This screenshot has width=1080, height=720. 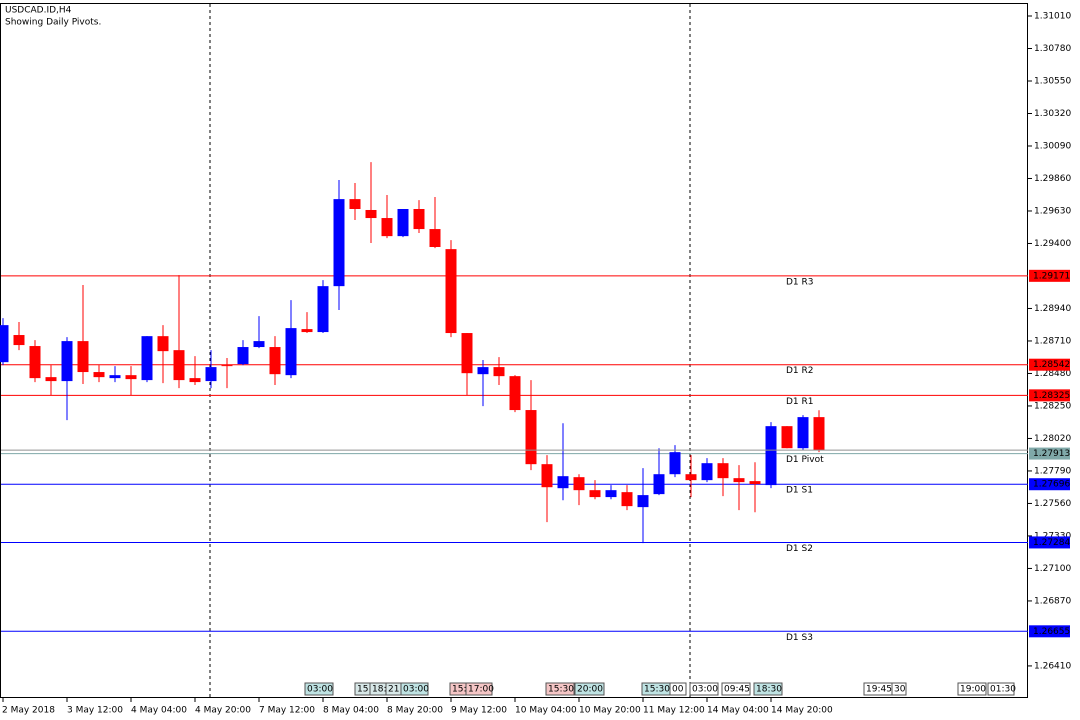 What do you see at coordinates (1052, 146) in the screenshot?
I see `y-tick-label: 1.30090` at bounding box center [1052, 146].